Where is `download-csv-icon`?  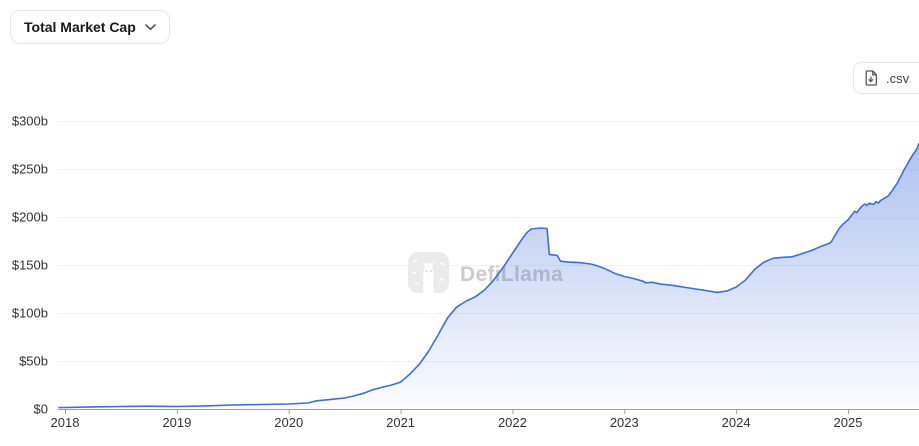
download-csv-icon is located at coordinates (871, 78).